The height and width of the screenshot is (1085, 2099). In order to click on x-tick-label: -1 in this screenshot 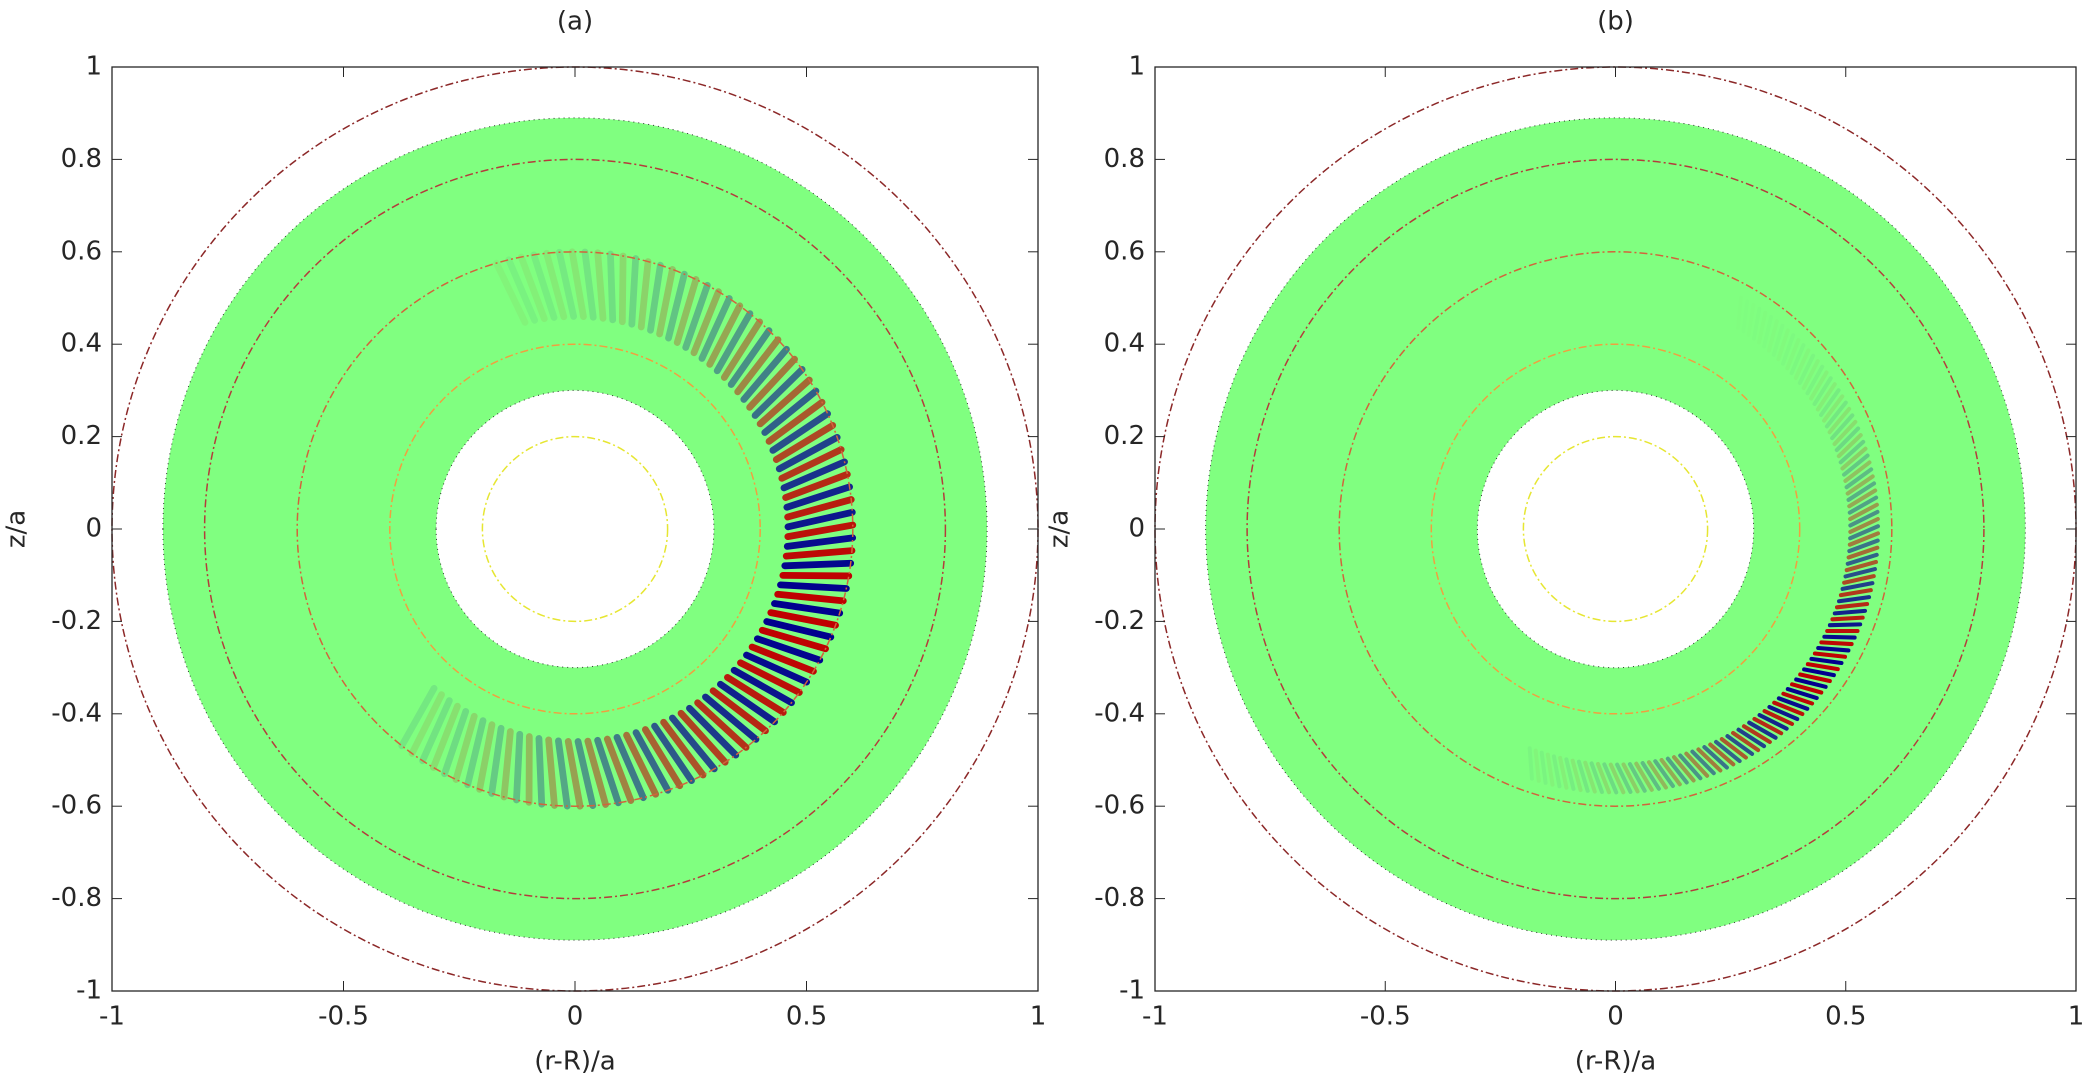, I will do `click(1155, 1017)`.